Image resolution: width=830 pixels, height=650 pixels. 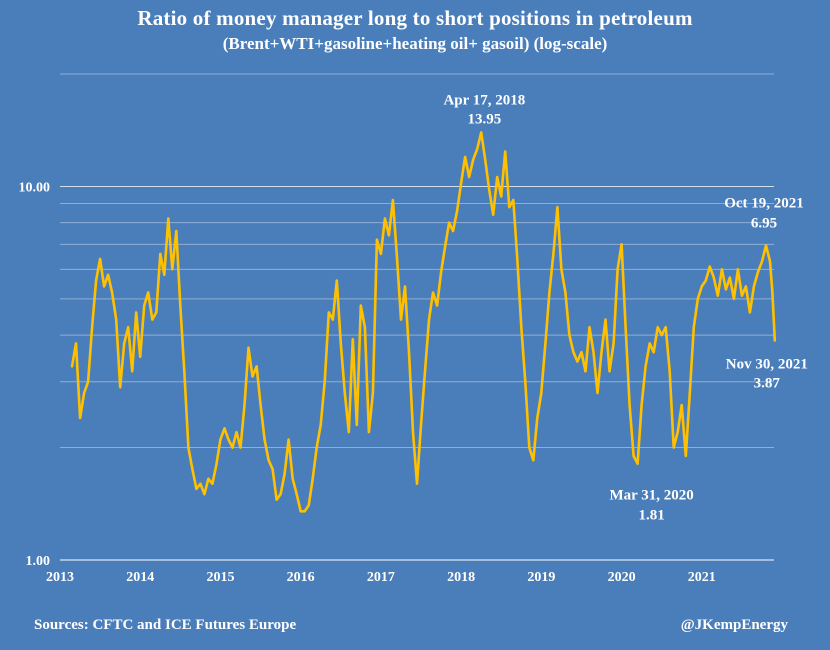 What do you see at coordinates (734, 625) in the screenshot?
I see `author-handle: @JKempEnergy` at bounding box center [734, 625].